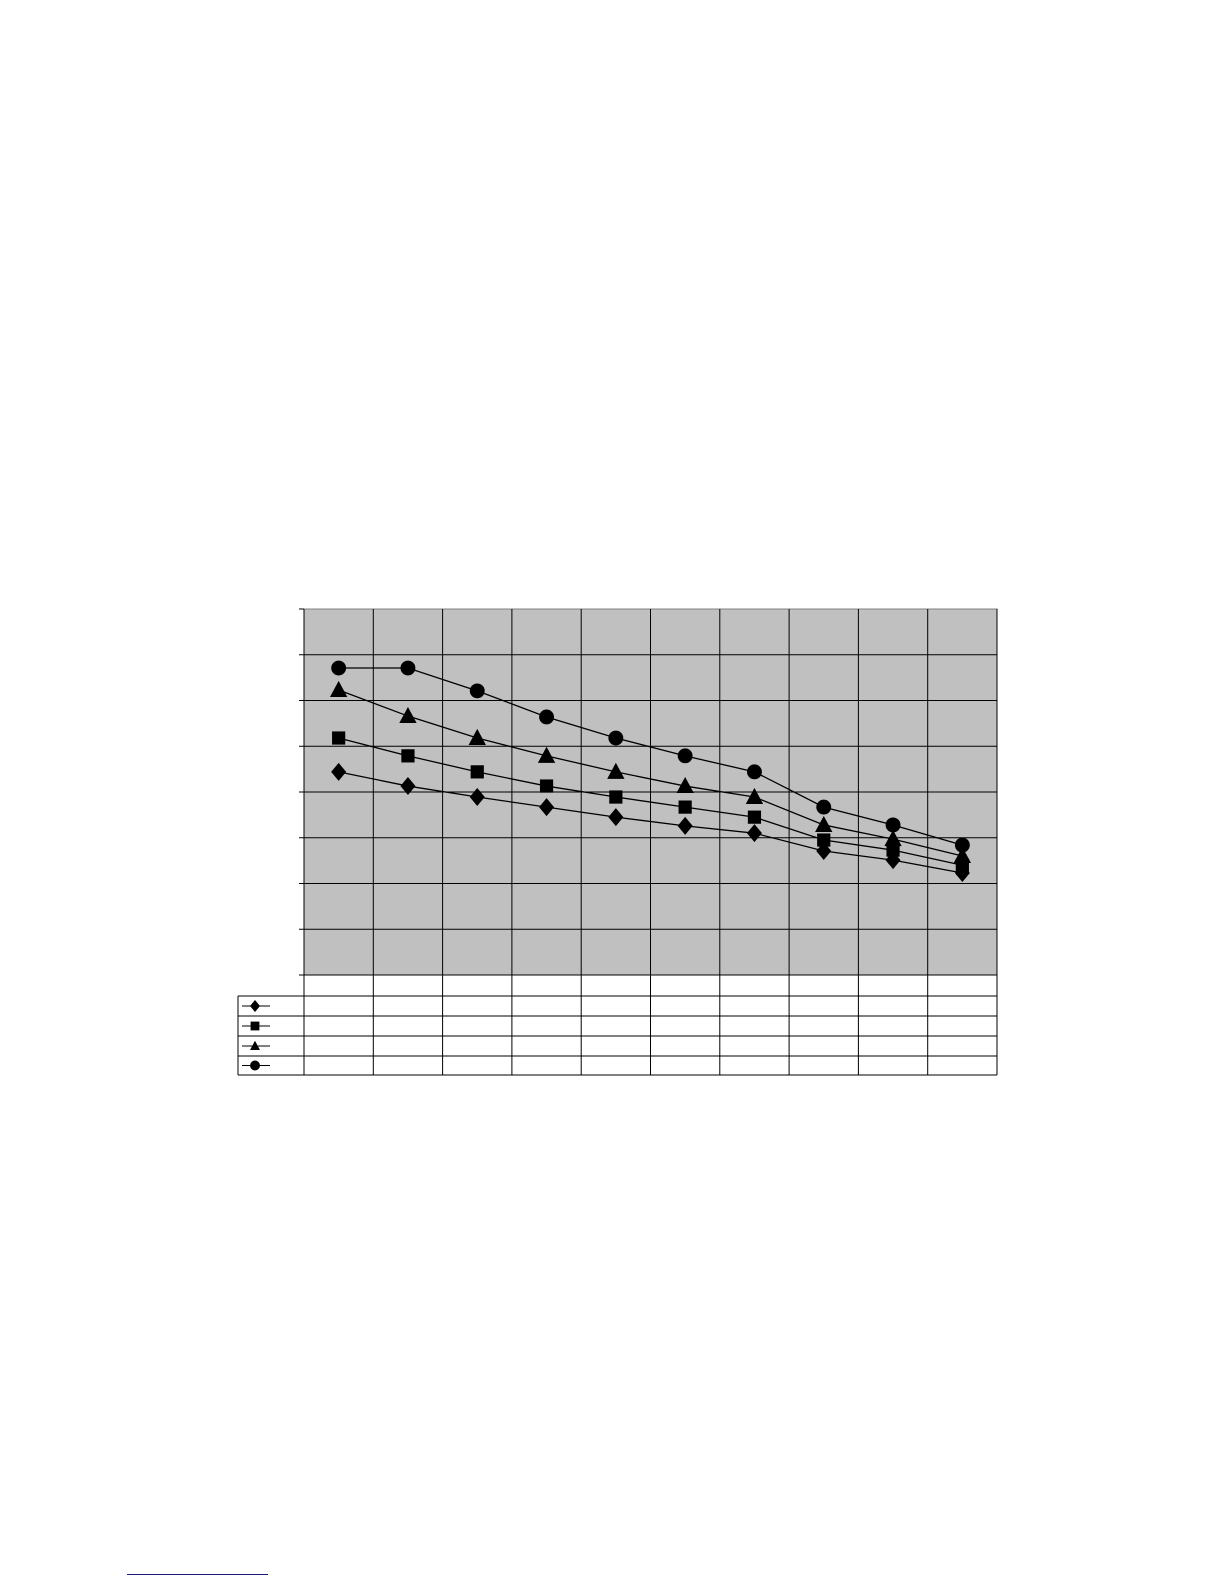 The height and width of the screenshot is (1584, 1224). I want to click on legend-square-icon, so click(255, 1026).